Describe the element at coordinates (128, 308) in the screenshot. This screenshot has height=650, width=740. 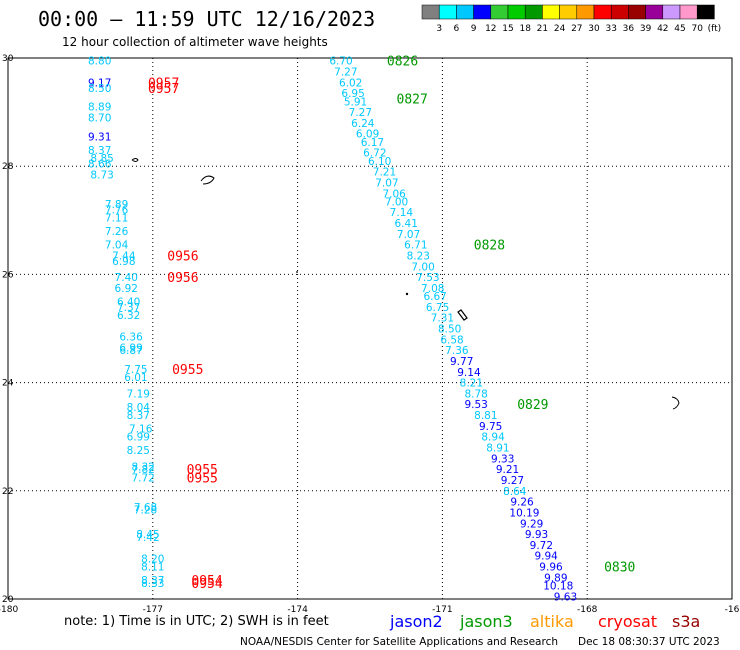
I see `wave-height-value: 7.37` at that location.